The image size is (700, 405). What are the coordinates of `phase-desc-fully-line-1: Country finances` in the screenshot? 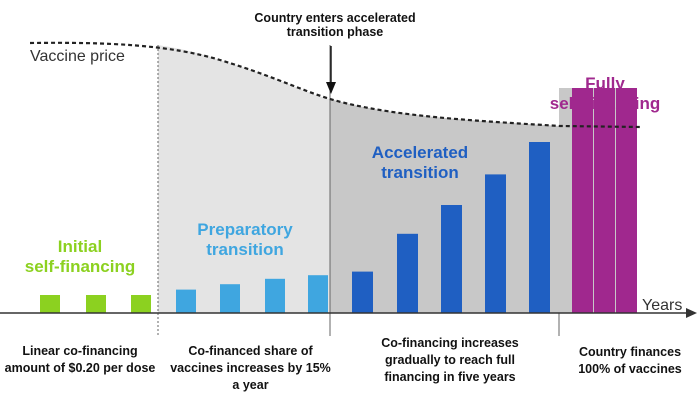 It's located at (630, 352).